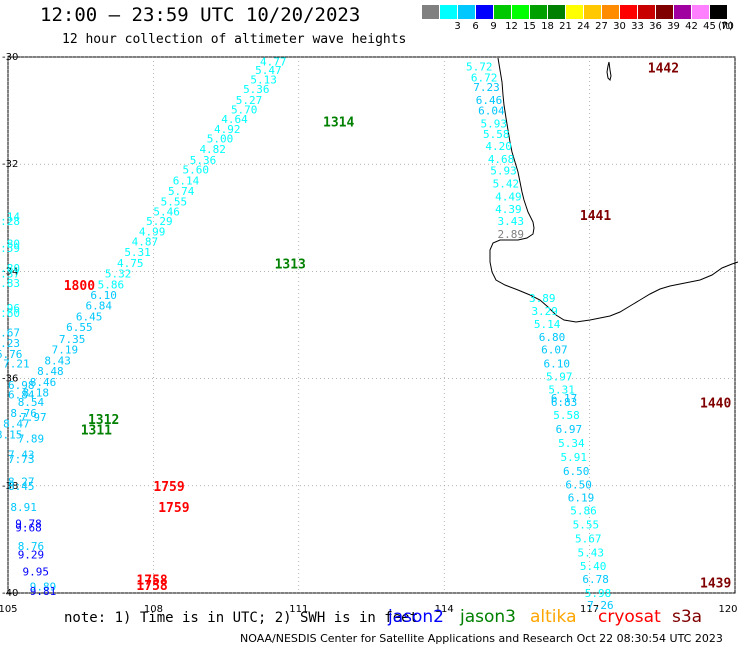 The width and height of the screenshot is (740, 650). What do you see at coordinates (506, 183) in the screenshot?
I see `wave-height-value: 5.42` at bounding box center [506, 183].